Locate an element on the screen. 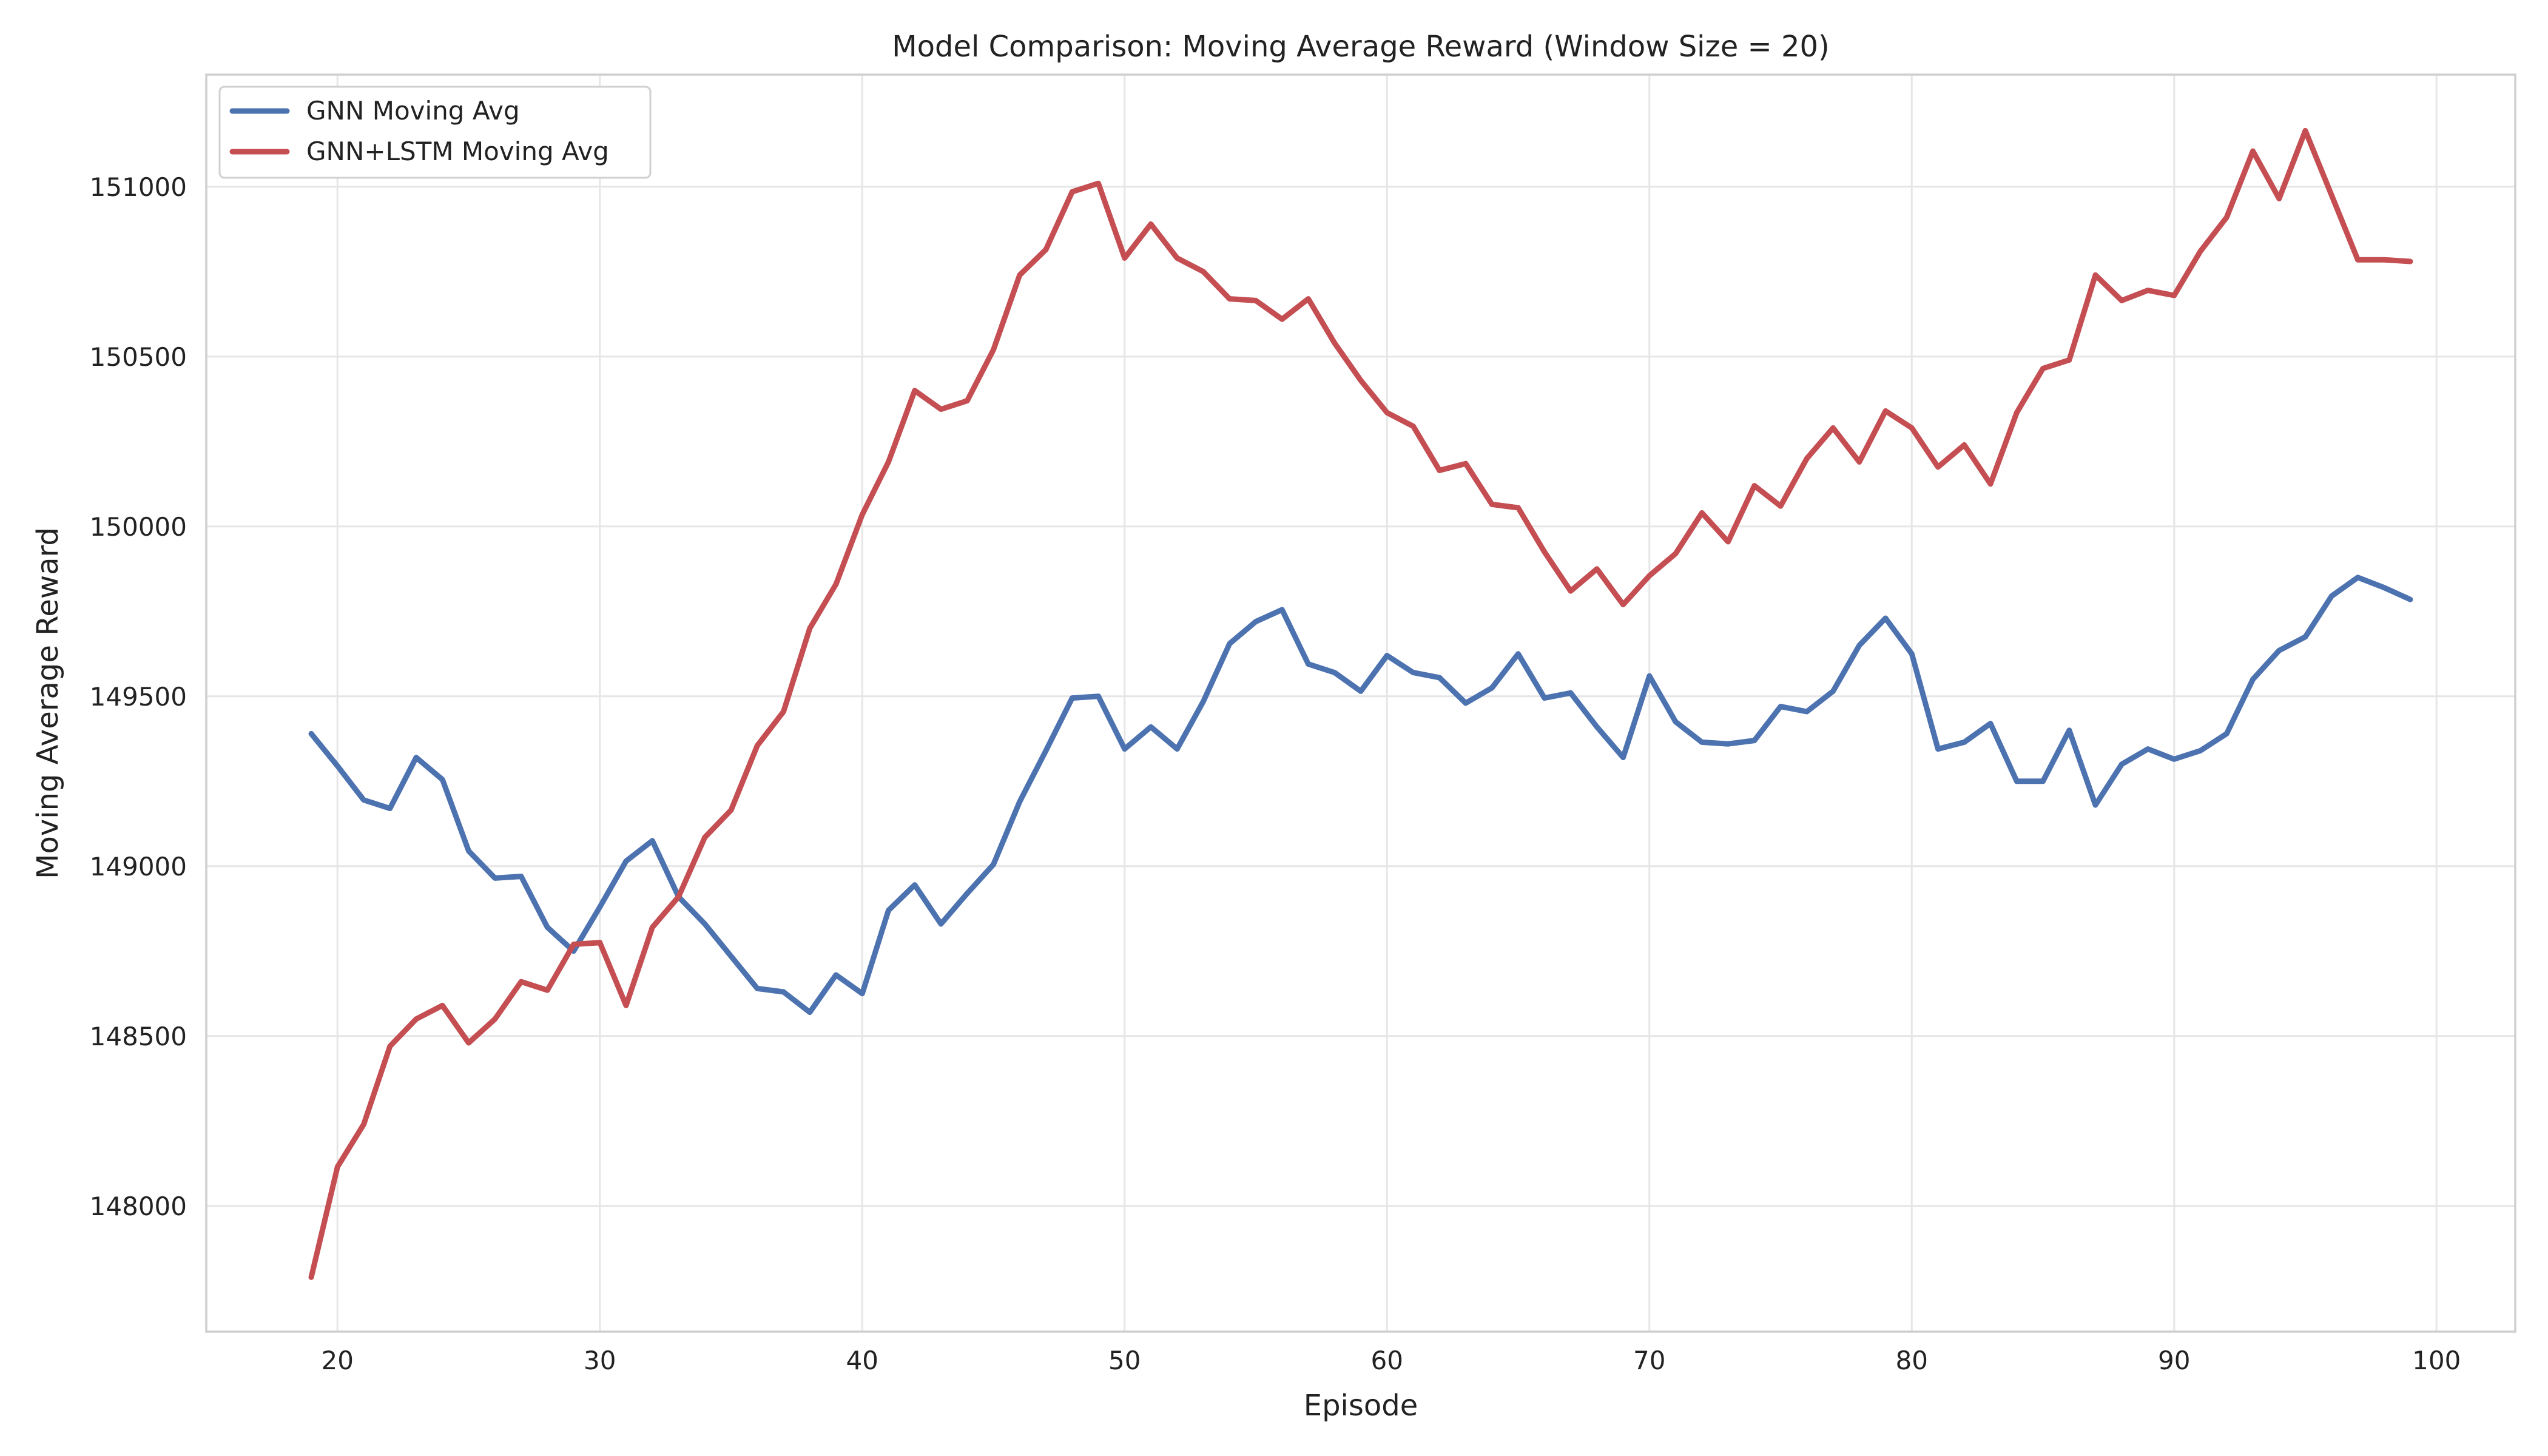  x-axis-label: Episode is located at coordinates (1361, 1406).